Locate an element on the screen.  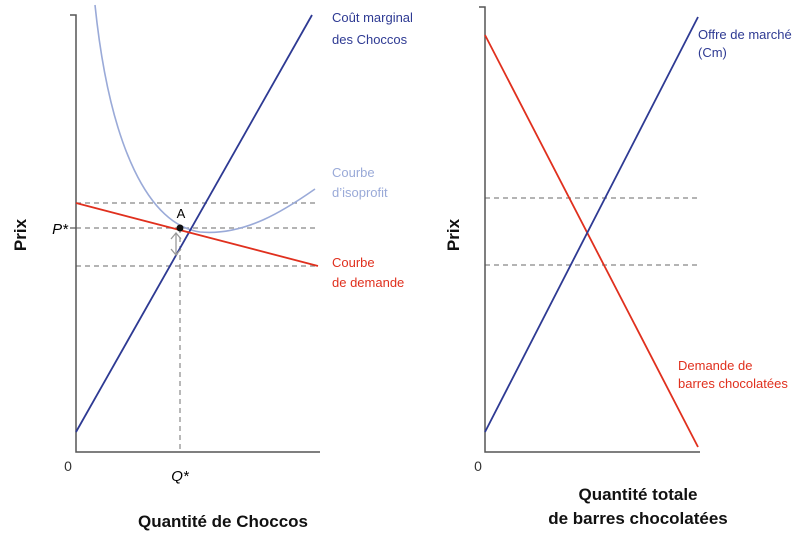
right-origin: 0 is located at coordinates (478, 466).